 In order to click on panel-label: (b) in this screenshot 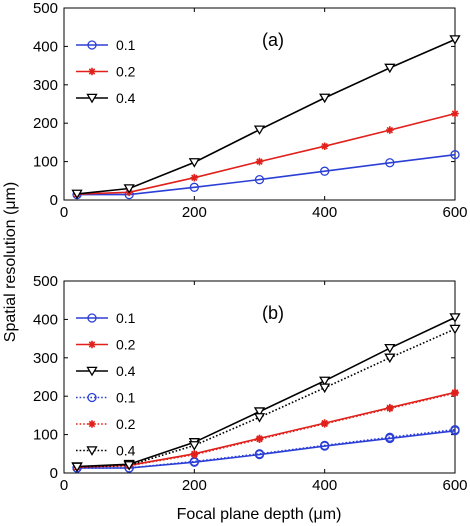, I will do `click(273, 313)`.